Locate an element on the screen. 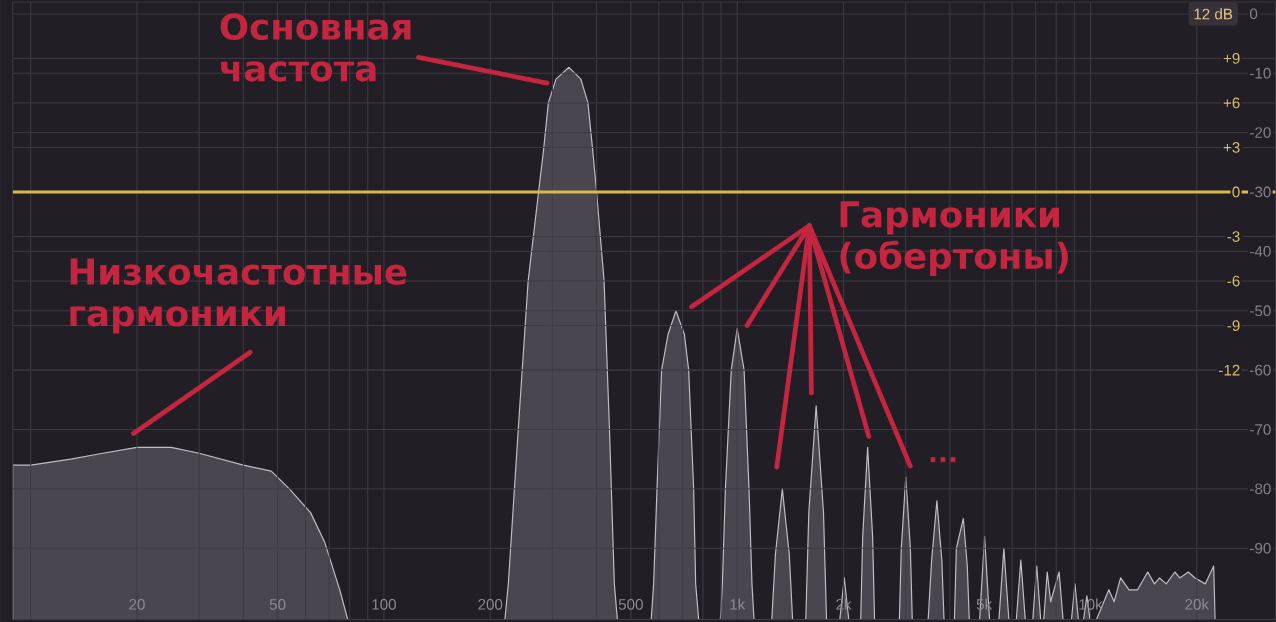 Image resolution: width=1276 pixels, height=622 pixels. y2-tick-label: -9 is located at coordinates (1233, 325).